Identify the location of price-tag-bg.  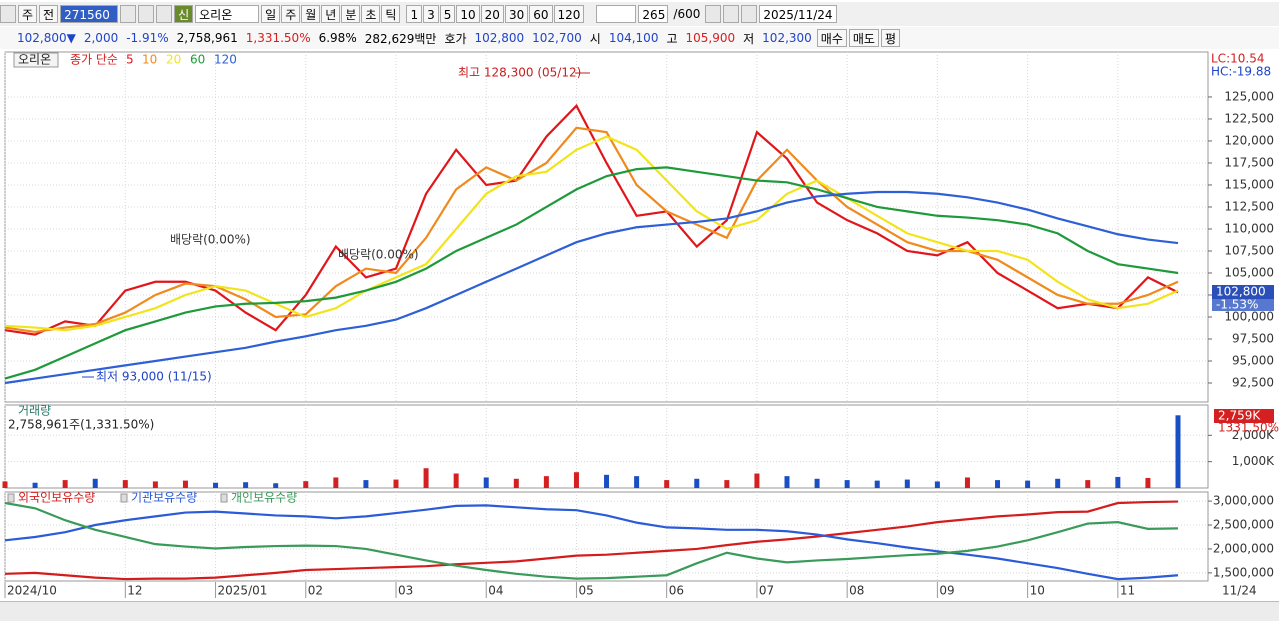
(1243, 292).